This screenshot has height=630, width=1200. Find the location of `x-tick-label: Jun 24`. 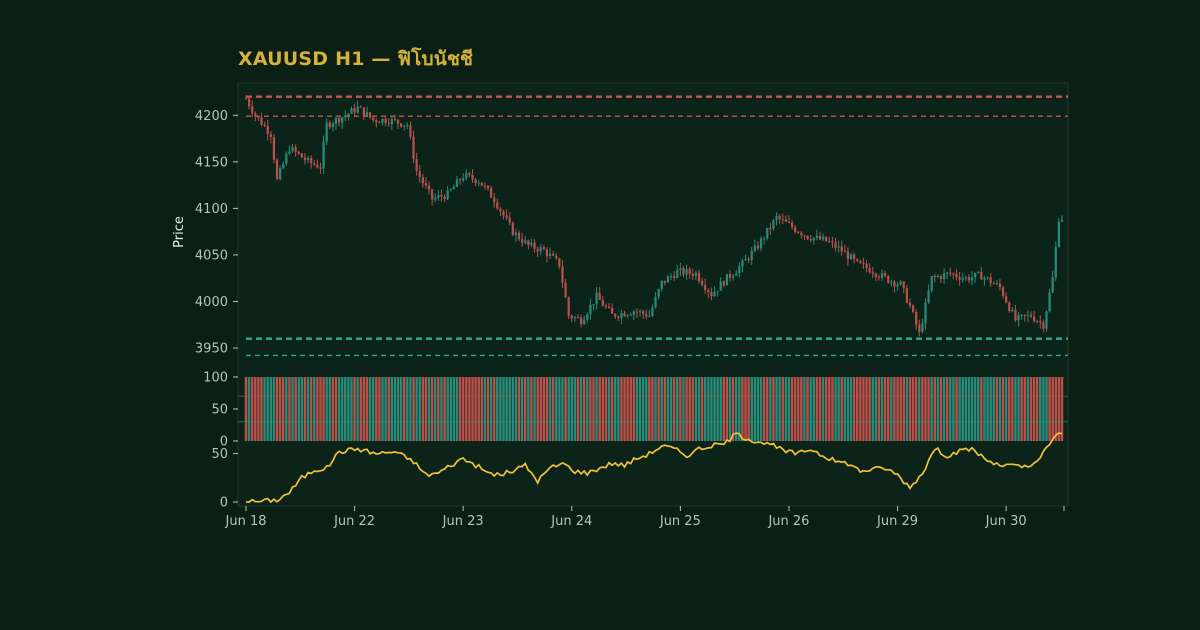

x-tick-label: Jun 24 is located at coordinates (571, 521).